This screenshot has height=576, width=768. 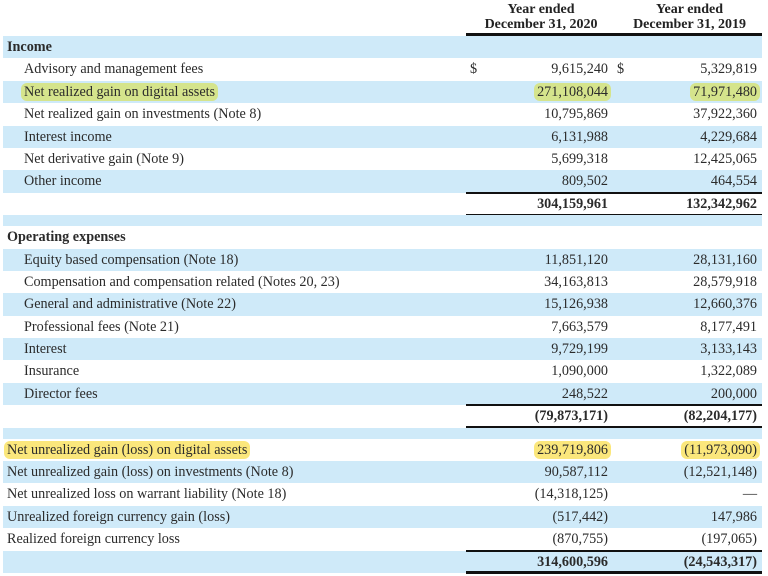 I want to click on value-2020: 304,159,961, so click(x=572, y=204).